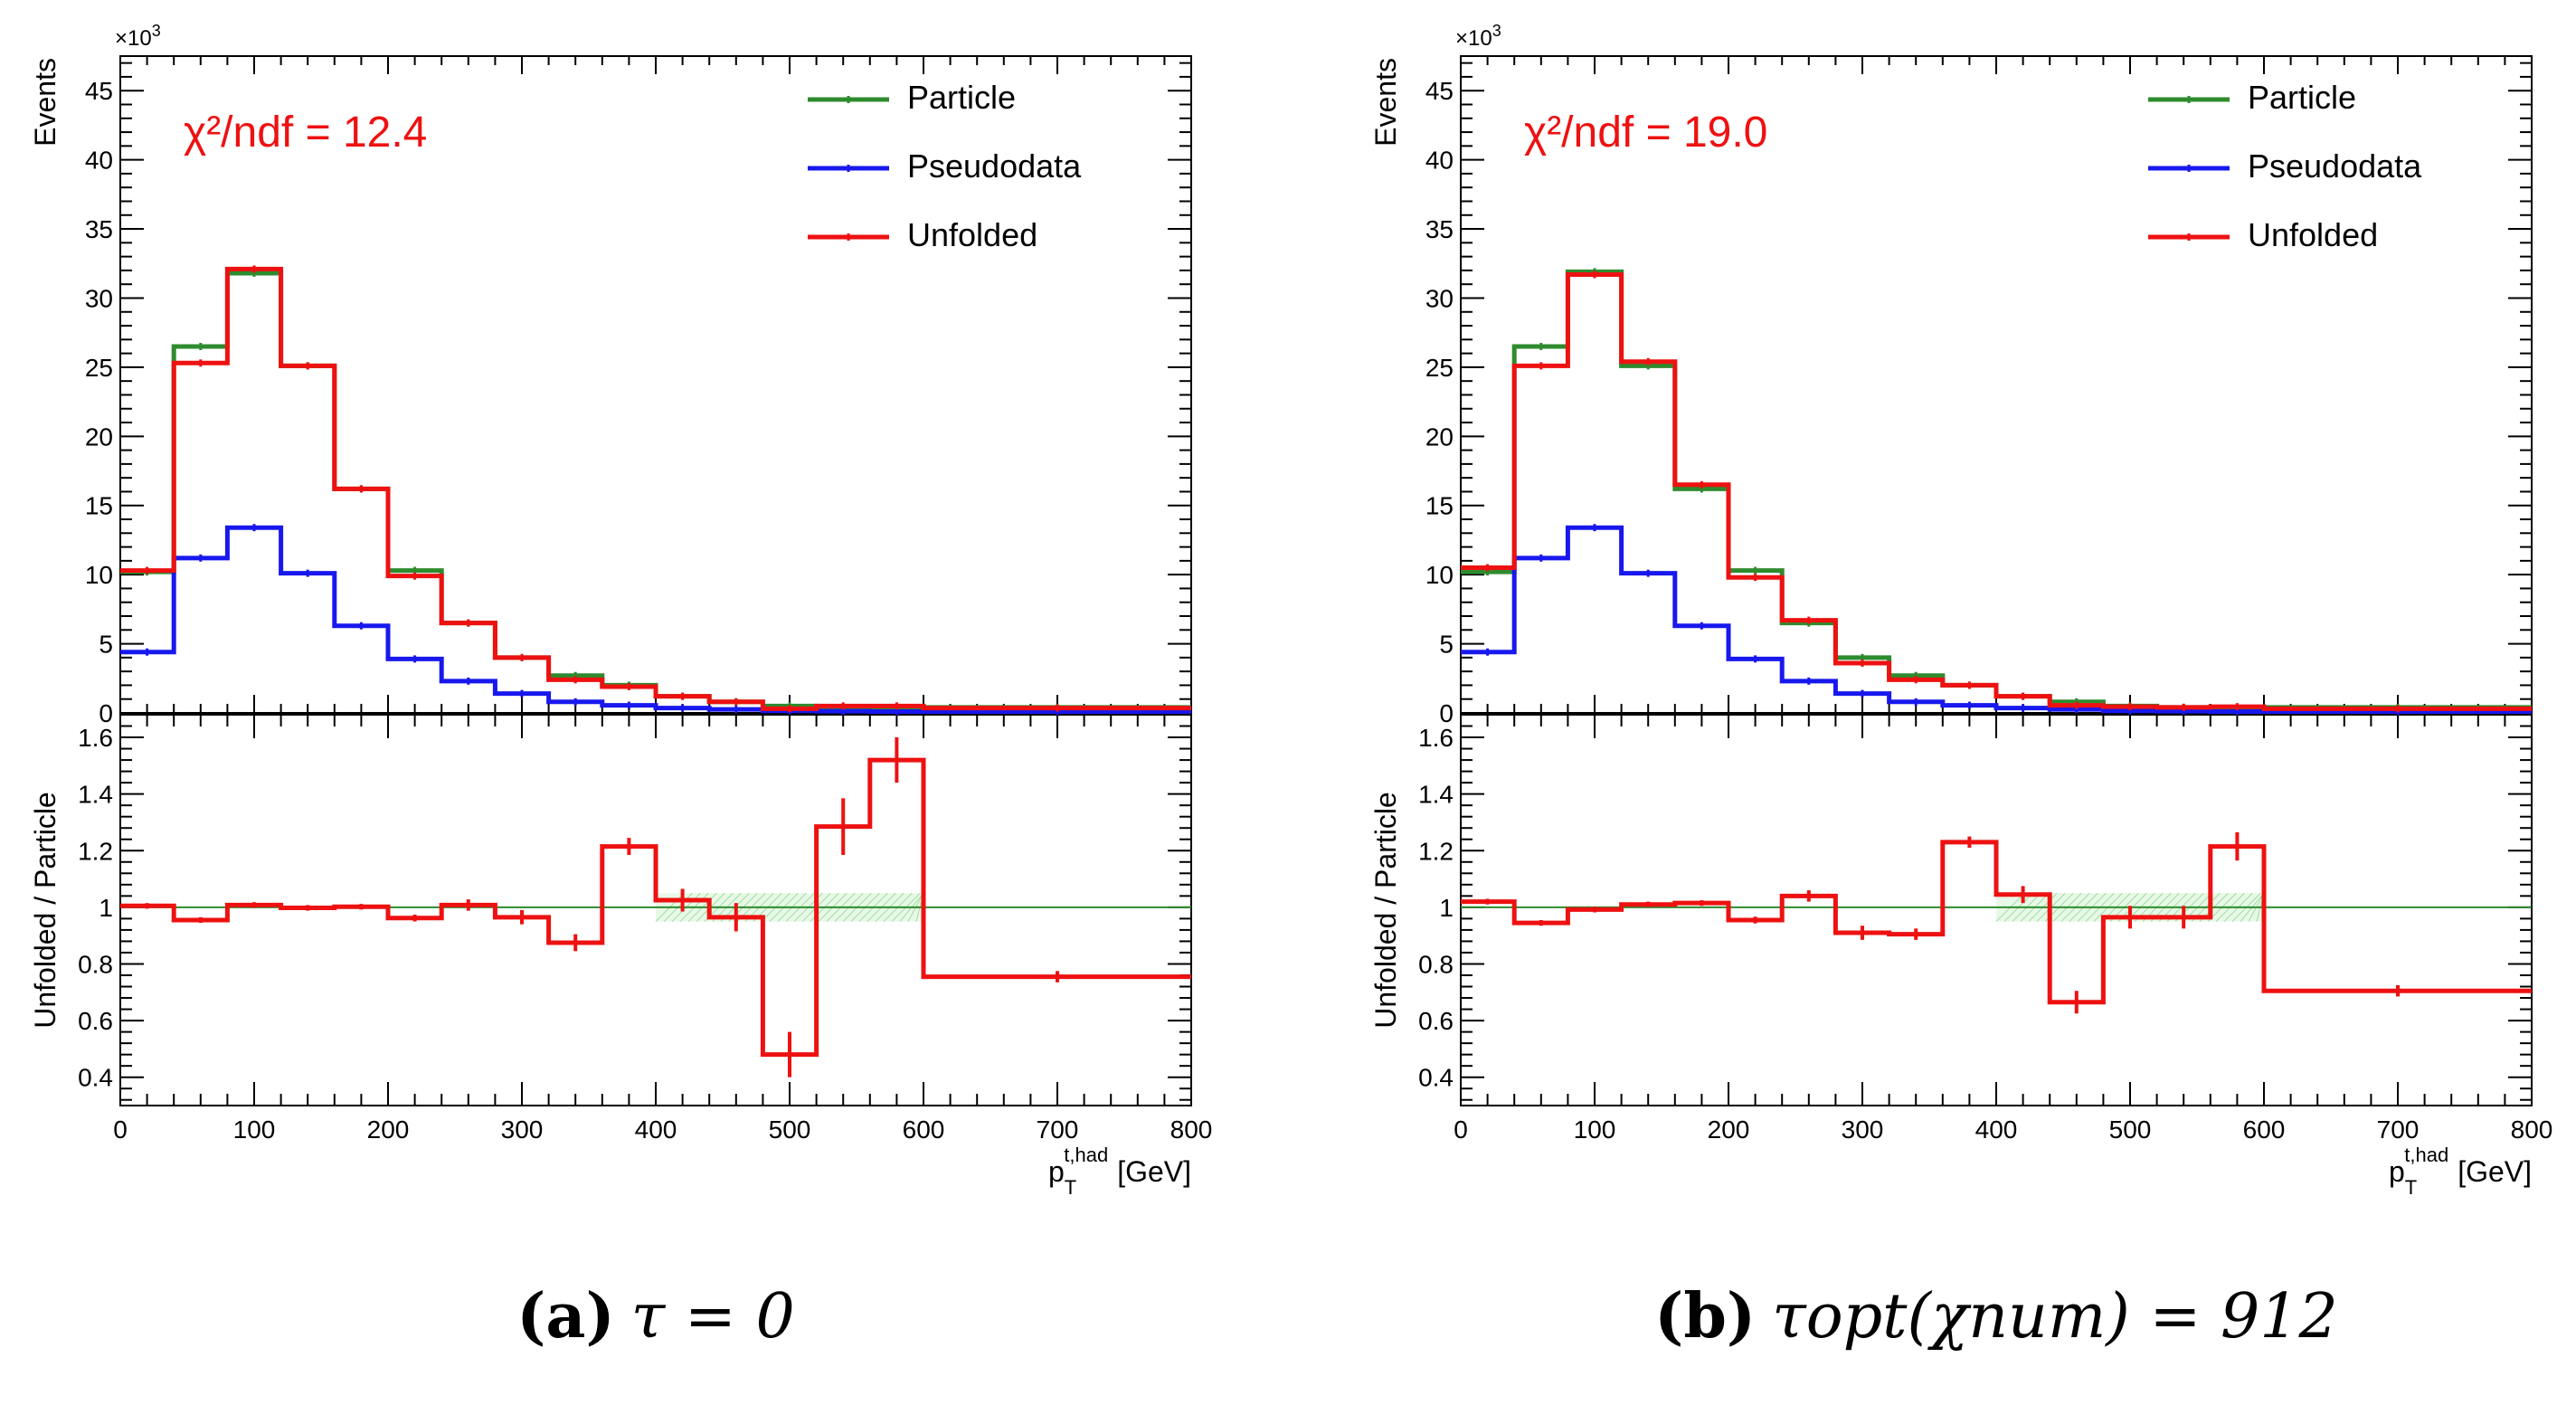 The width and height of the screenshot is (2576, 1405). I want to click on panel-caption: (a) τ = 0, so click(655, 1316).